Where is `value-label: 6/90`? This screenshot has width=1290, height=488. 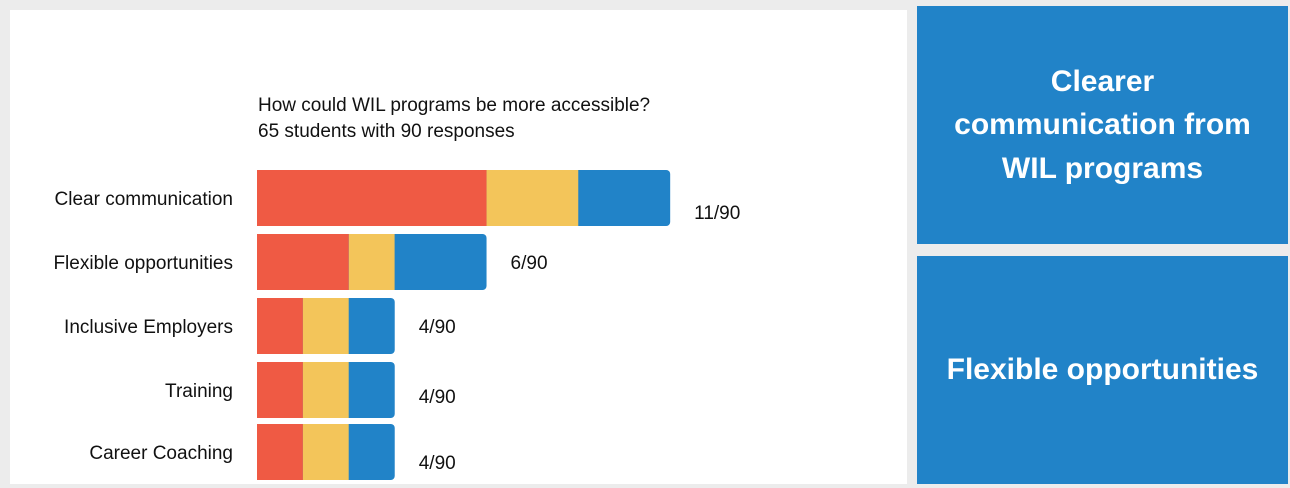 value-label: 6/90 is located at coordinates (529, 263).